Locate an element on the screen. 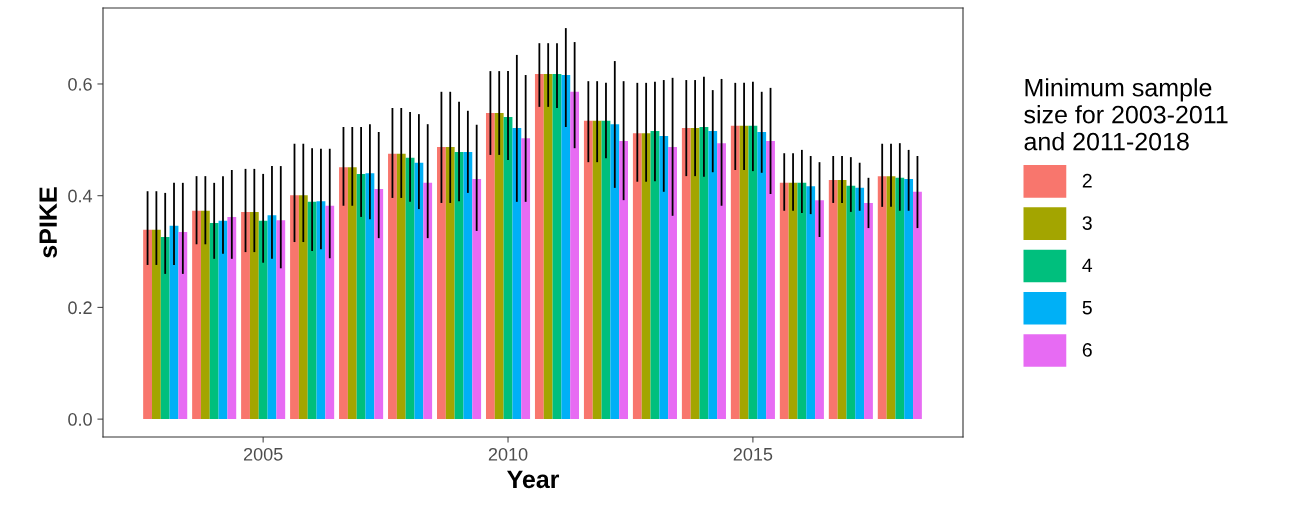  x-tick-label: 2015 is located at coordinates (753, 454).